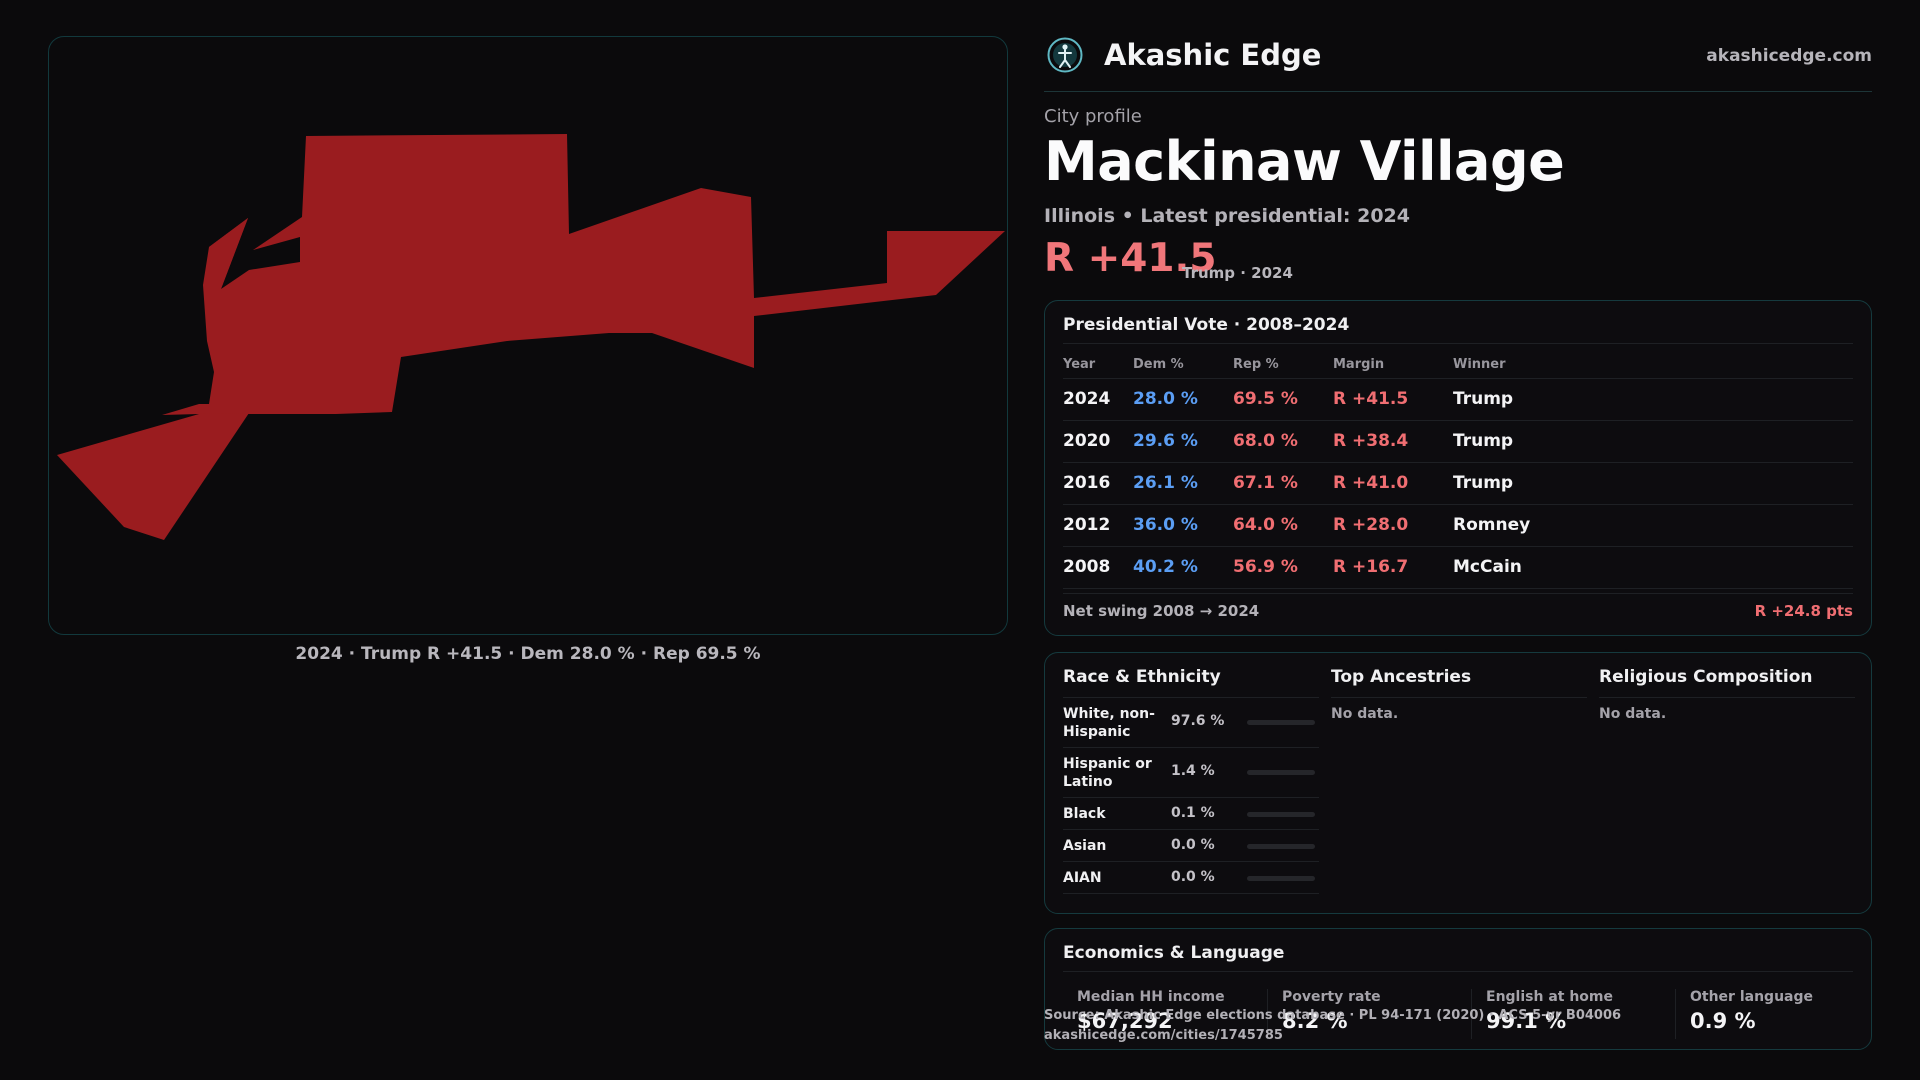  Describe the element at coordinates (1359, 364) in the screenshot. I see `col-margin: Margin` at that location.